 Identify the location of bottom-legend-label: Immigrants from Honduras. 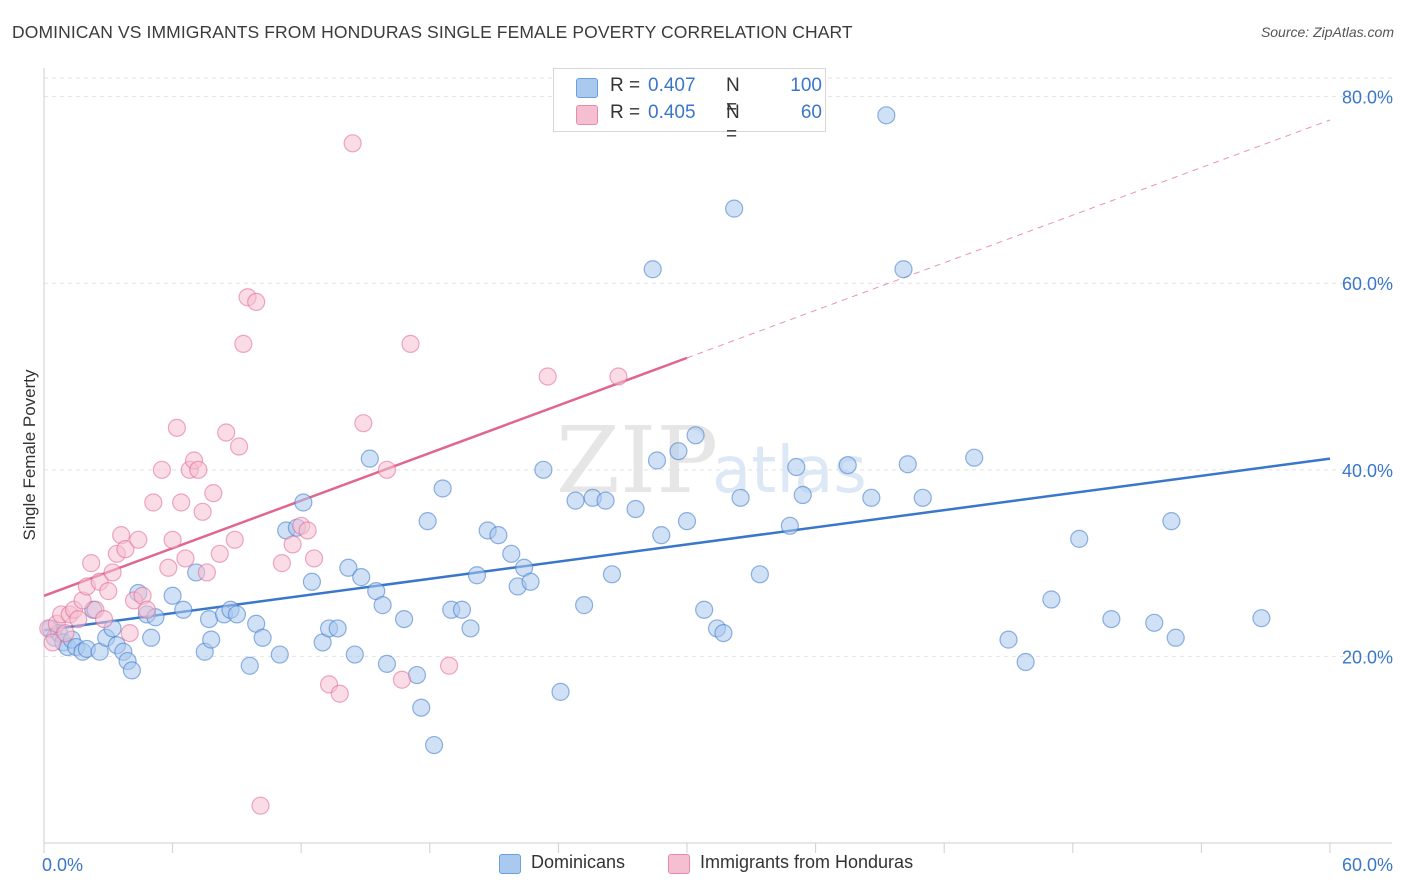
(807, 862).